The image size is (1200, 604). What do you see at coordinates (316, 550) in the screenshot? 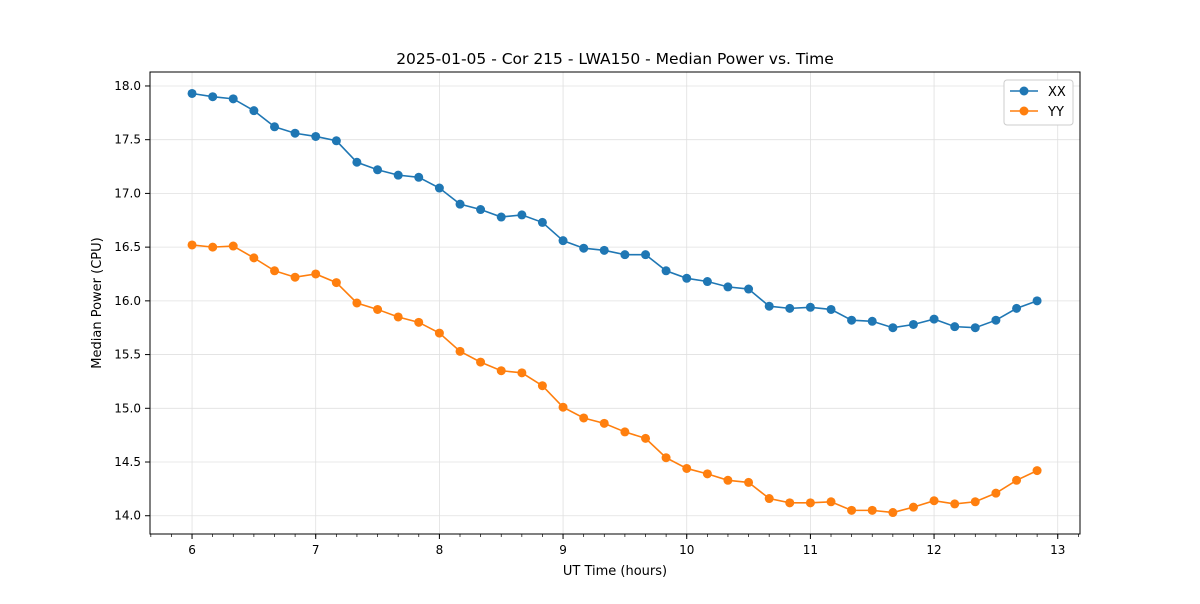
I see `x-tick-label: 7` at bounding box center [316, 550].